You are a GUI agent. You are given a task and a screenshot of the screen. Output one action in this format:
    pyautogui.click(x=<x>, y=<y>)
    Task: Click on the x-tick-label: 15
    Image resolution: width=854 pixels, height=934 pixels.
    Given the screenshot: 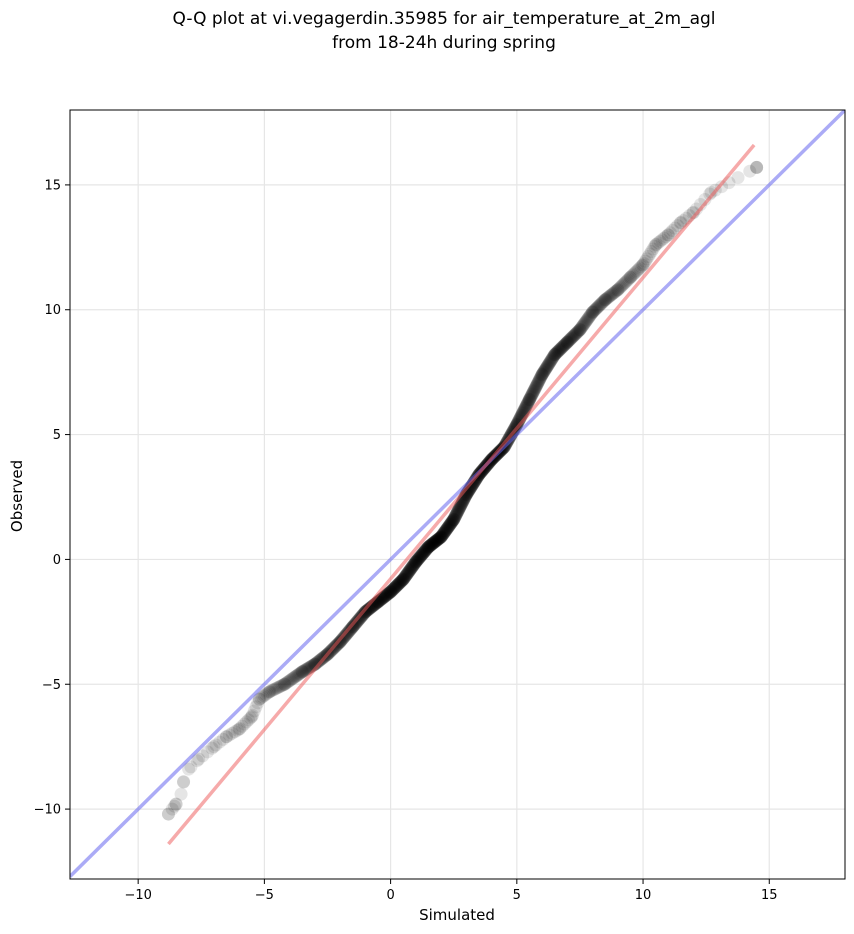 What is the action you would take?
    pyautogui.click(x=769, y=895)
    